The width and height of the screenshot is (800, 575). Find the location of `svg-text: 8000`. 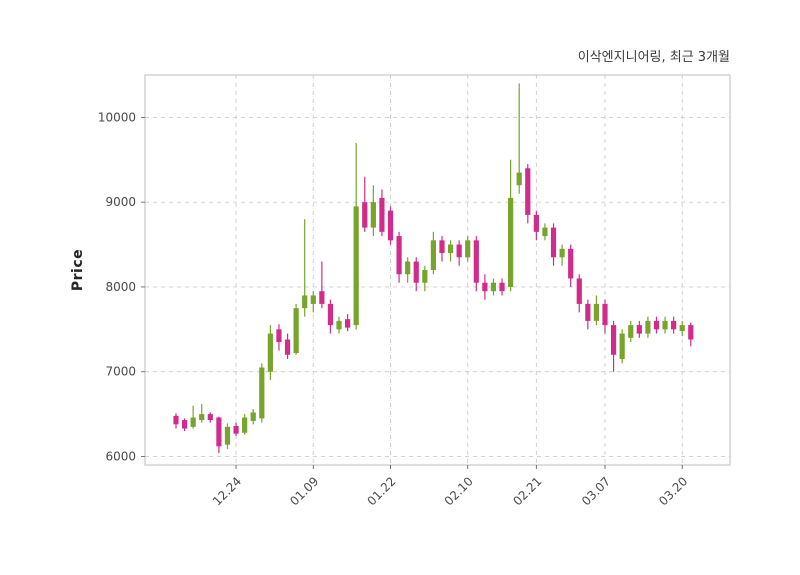

svg-text: 8000 is located at coordinates (120, 287).